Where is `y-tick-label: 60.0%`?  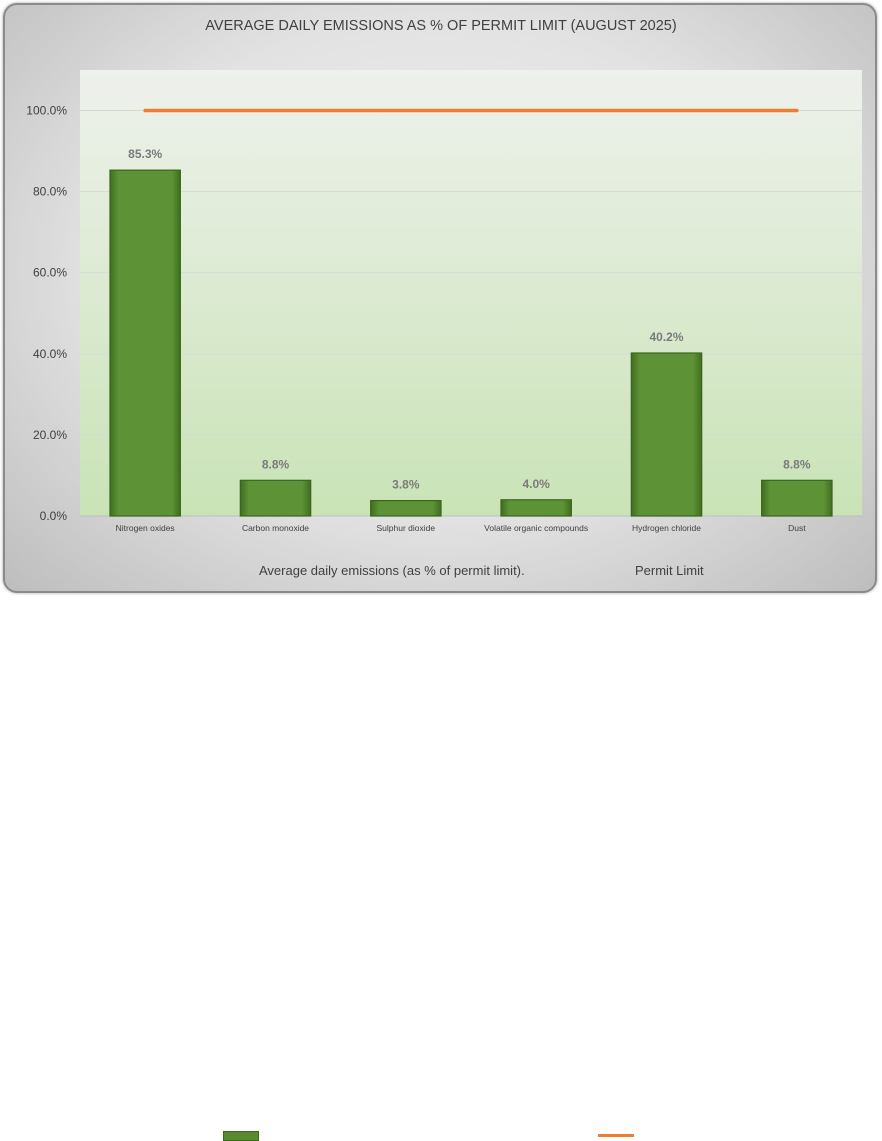 y-tick-label: 60.0% is located at coordinates (50, 273).